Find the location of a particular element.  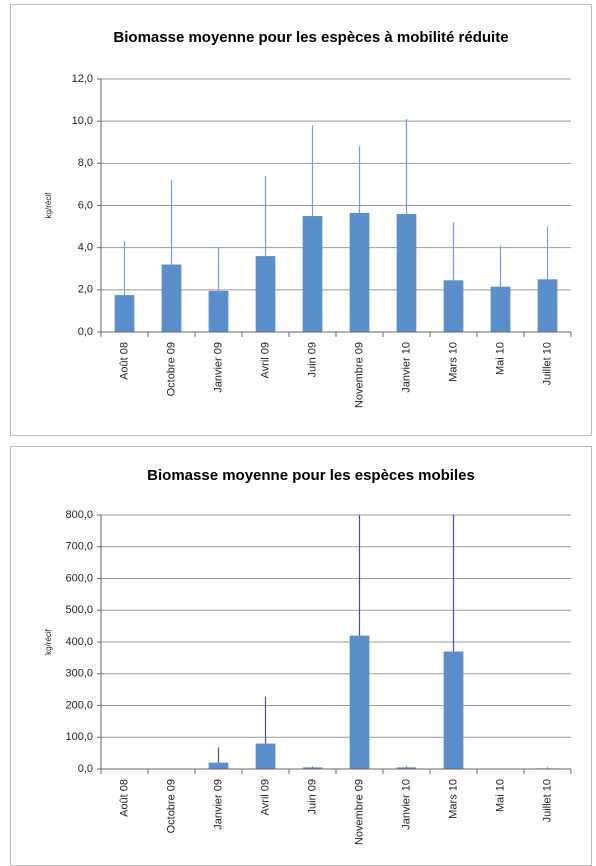

y-tick-label: 800,0 is located at coordinates (79, 515).